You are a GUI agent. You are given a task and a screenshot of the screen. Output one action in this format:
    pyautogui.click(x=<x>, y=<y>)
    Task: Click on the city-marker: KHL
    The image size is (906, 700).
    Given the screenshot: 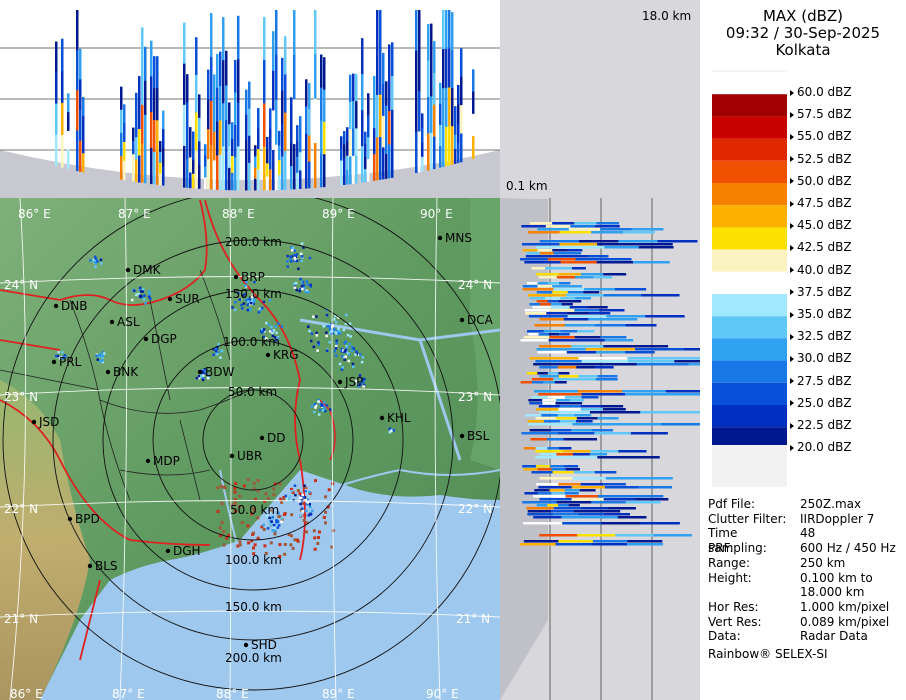 What is the action you would take?
    pyautogui.click(x=395, y=418)
    